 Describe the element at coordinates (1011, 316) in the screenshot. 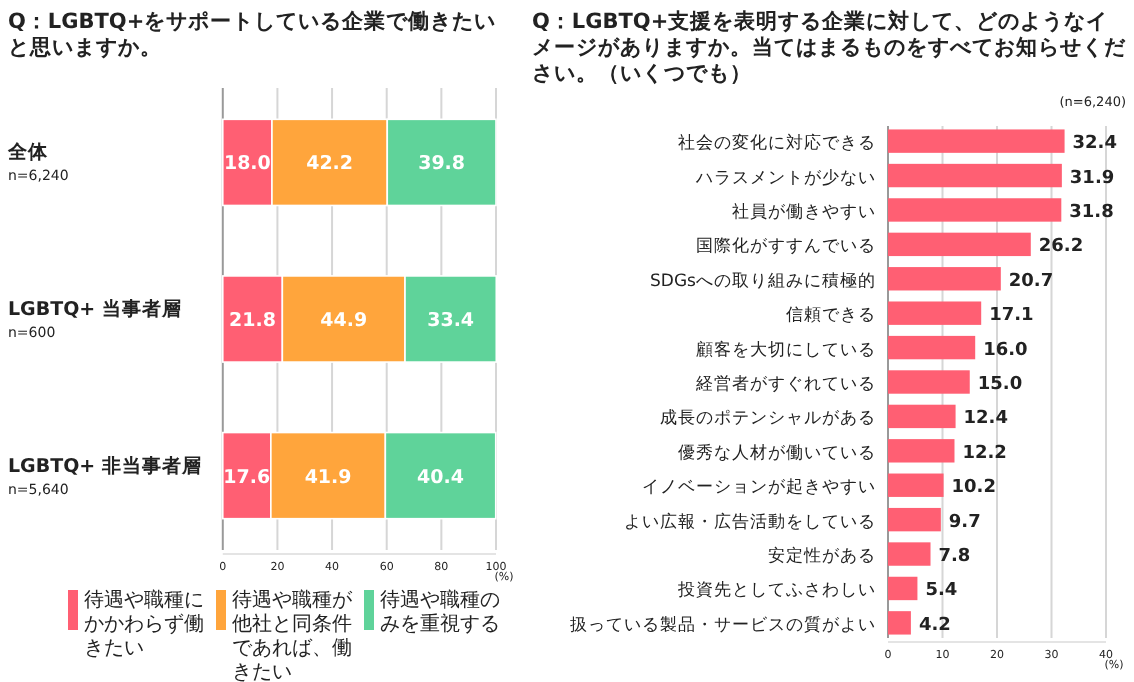

I see `data-label: 17.1` at that location.